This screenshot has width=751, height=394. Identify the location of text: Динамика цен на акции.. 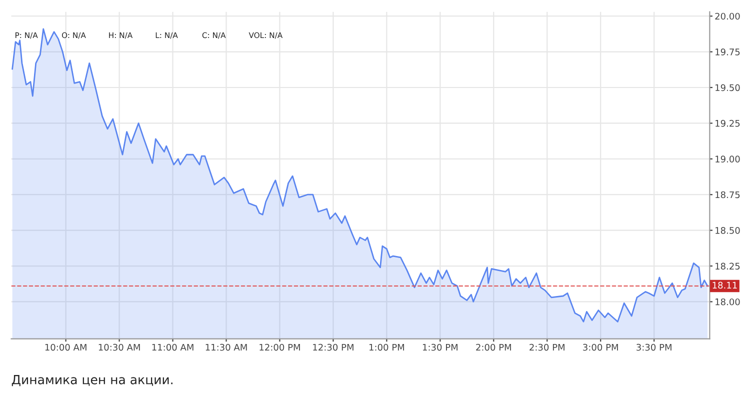
(92, 380).